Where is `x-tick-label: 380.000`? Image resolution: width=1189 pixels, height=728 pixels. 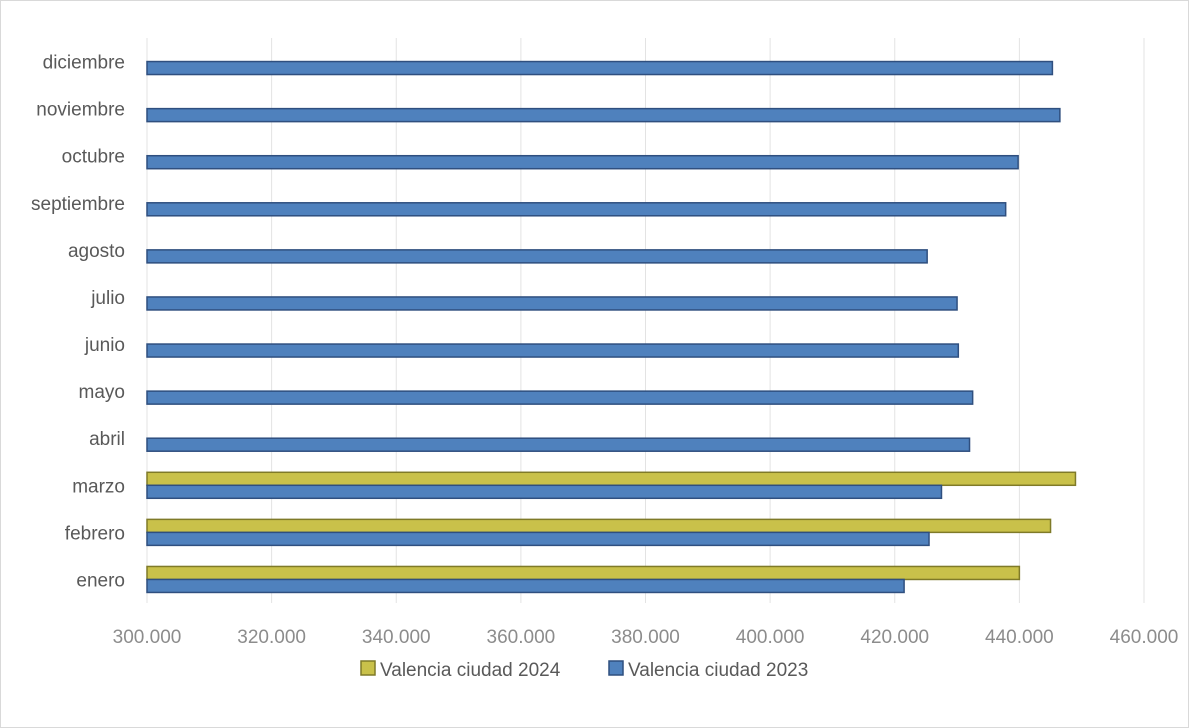
x-tick-label: 380.000 is located at coordinates (645, 637).